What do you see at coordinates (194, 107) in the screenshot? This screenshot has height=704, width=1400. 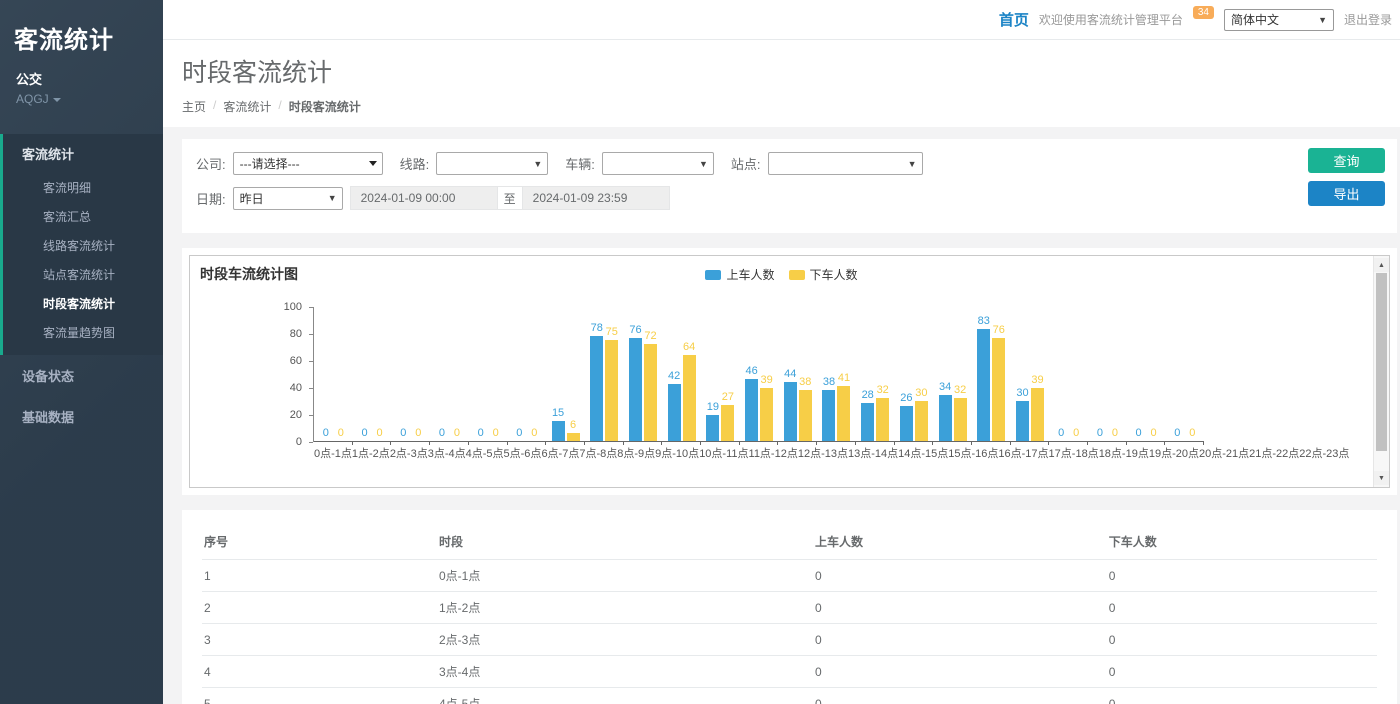 I see `breadcrumb-home: 主页` at bounding box center [194, 107].